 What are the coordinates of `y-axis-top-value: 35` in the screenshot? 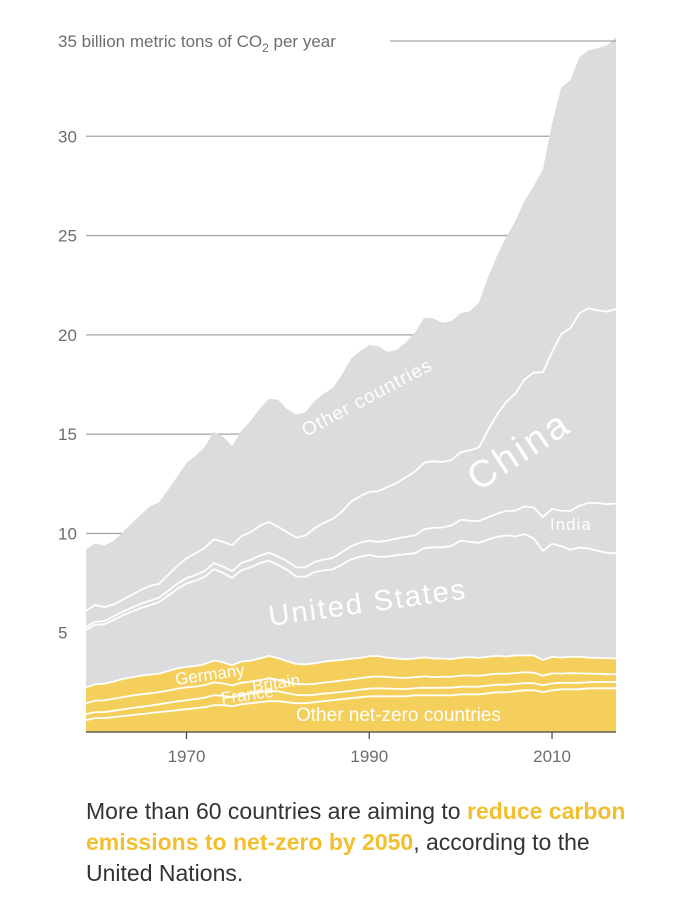 It's located at (67, 41).